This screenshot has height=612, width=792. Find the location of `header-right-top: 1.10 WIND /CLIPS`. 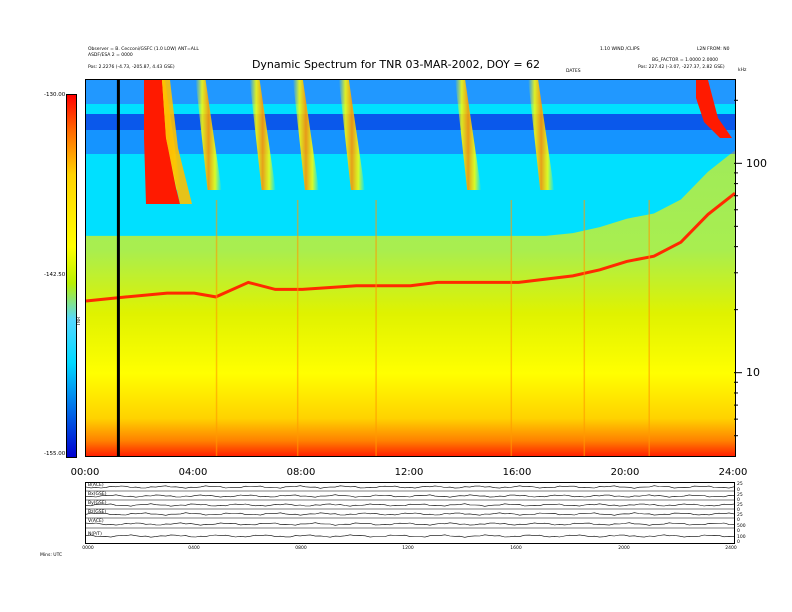

header-right-top: 1.10 WIND /CLIPS is located at coordinates (620, 49).